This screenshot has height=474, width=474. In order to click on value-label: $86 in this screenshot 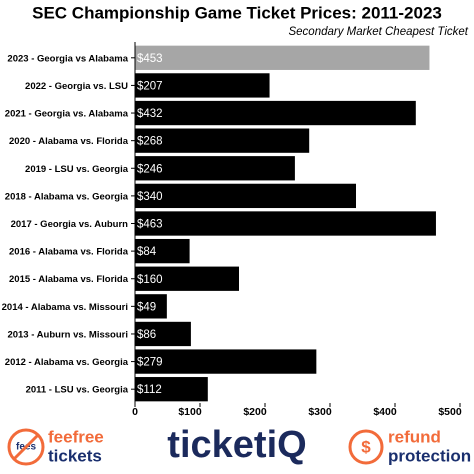, I will do `click(146, 335)`.